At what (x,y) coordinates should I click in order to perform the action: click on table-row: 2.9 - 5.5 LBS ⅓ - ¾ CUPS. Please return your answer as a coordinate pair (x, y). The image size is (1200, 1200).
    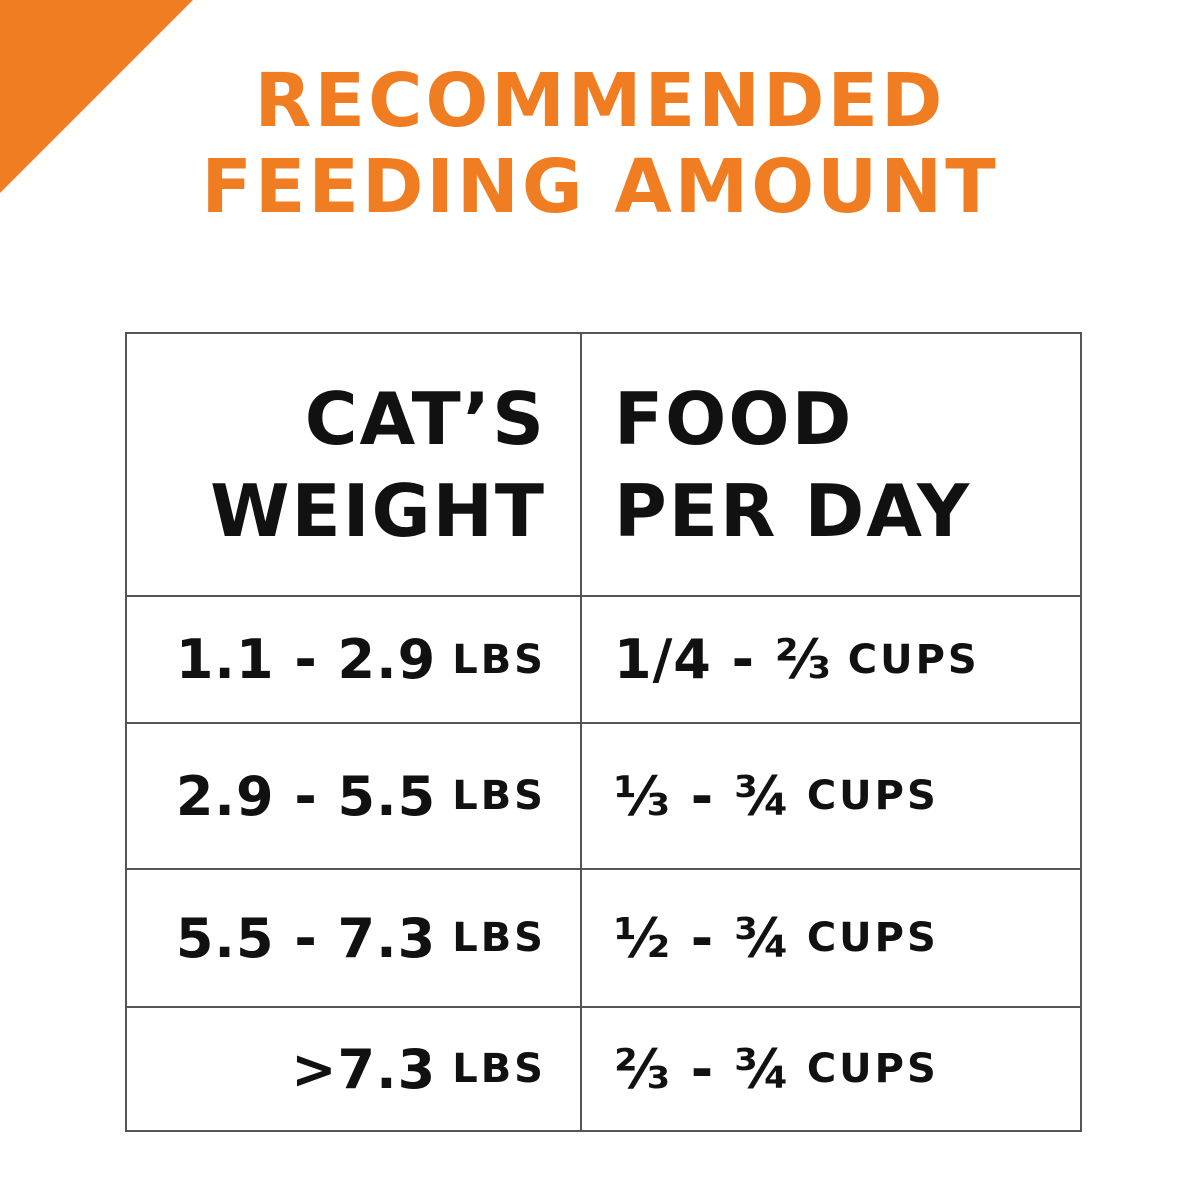
    Looking at the image, I should click on (603, 797).